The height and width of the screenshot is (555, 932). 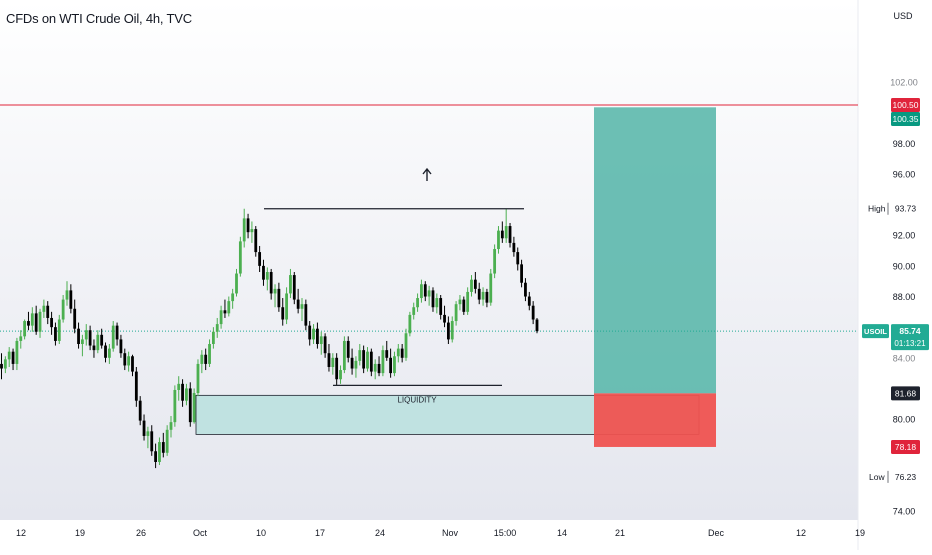 I want to click on x-tick-label: 12, so click(x=21, y=533).